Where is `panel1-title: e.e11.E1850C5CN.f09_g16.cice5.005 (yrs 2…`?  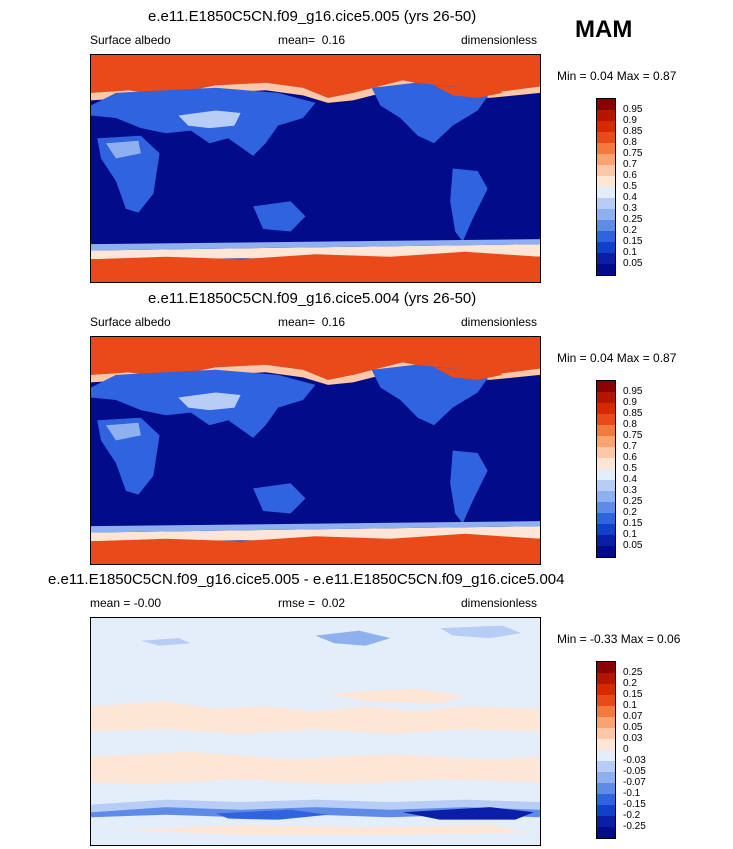
panel1-title: e.e11.E1850C5CN.f09_g16.cice5.005 (yrs 2… is located at coordinates (312, 16).